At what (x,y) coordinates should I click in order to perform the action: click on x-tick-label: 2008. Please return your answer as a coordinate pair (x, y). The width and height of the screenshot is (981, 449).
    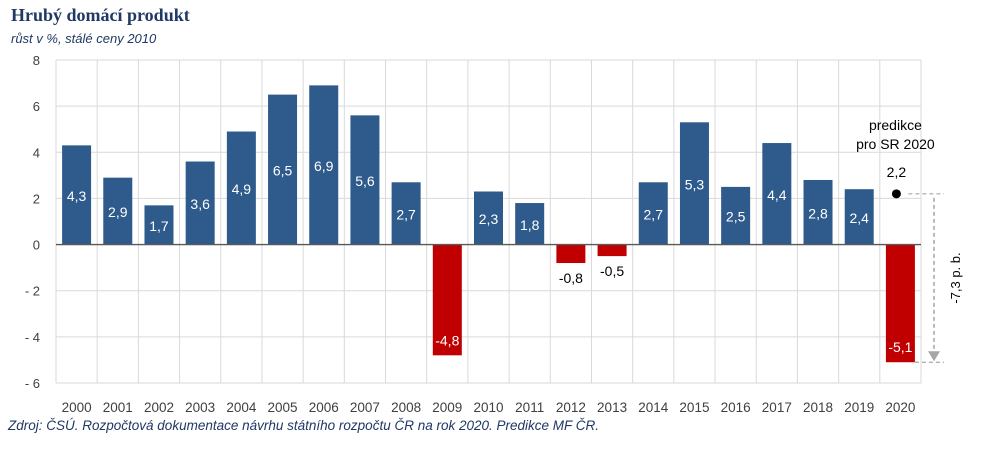
    Looking at the image, I should click on (406, 407).